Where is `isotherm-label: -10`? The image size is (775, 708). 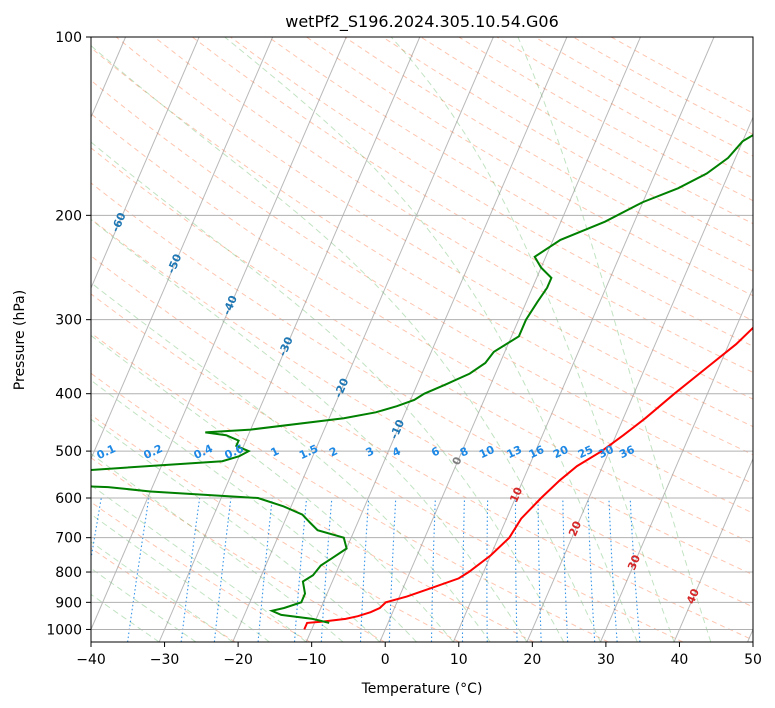
isotherm-label: -10 is located at coordinates (397, 429).